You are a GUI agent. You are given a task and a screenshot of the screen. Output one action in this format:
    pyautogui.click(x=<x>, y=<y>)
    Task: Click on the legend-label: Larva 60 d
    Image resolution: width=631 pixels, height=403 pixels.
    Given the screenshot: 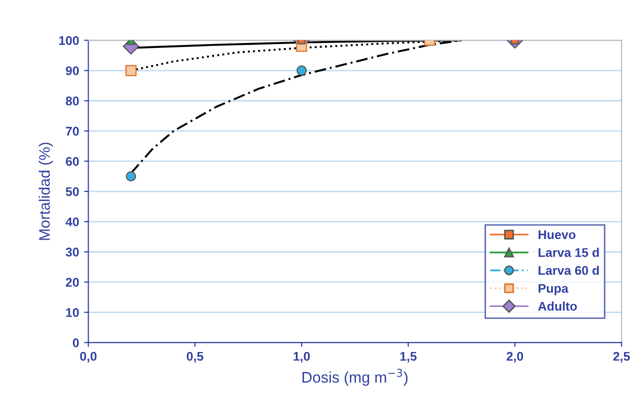 What is the action you would take?
    pyautogui.click(x=568, y=270)
    